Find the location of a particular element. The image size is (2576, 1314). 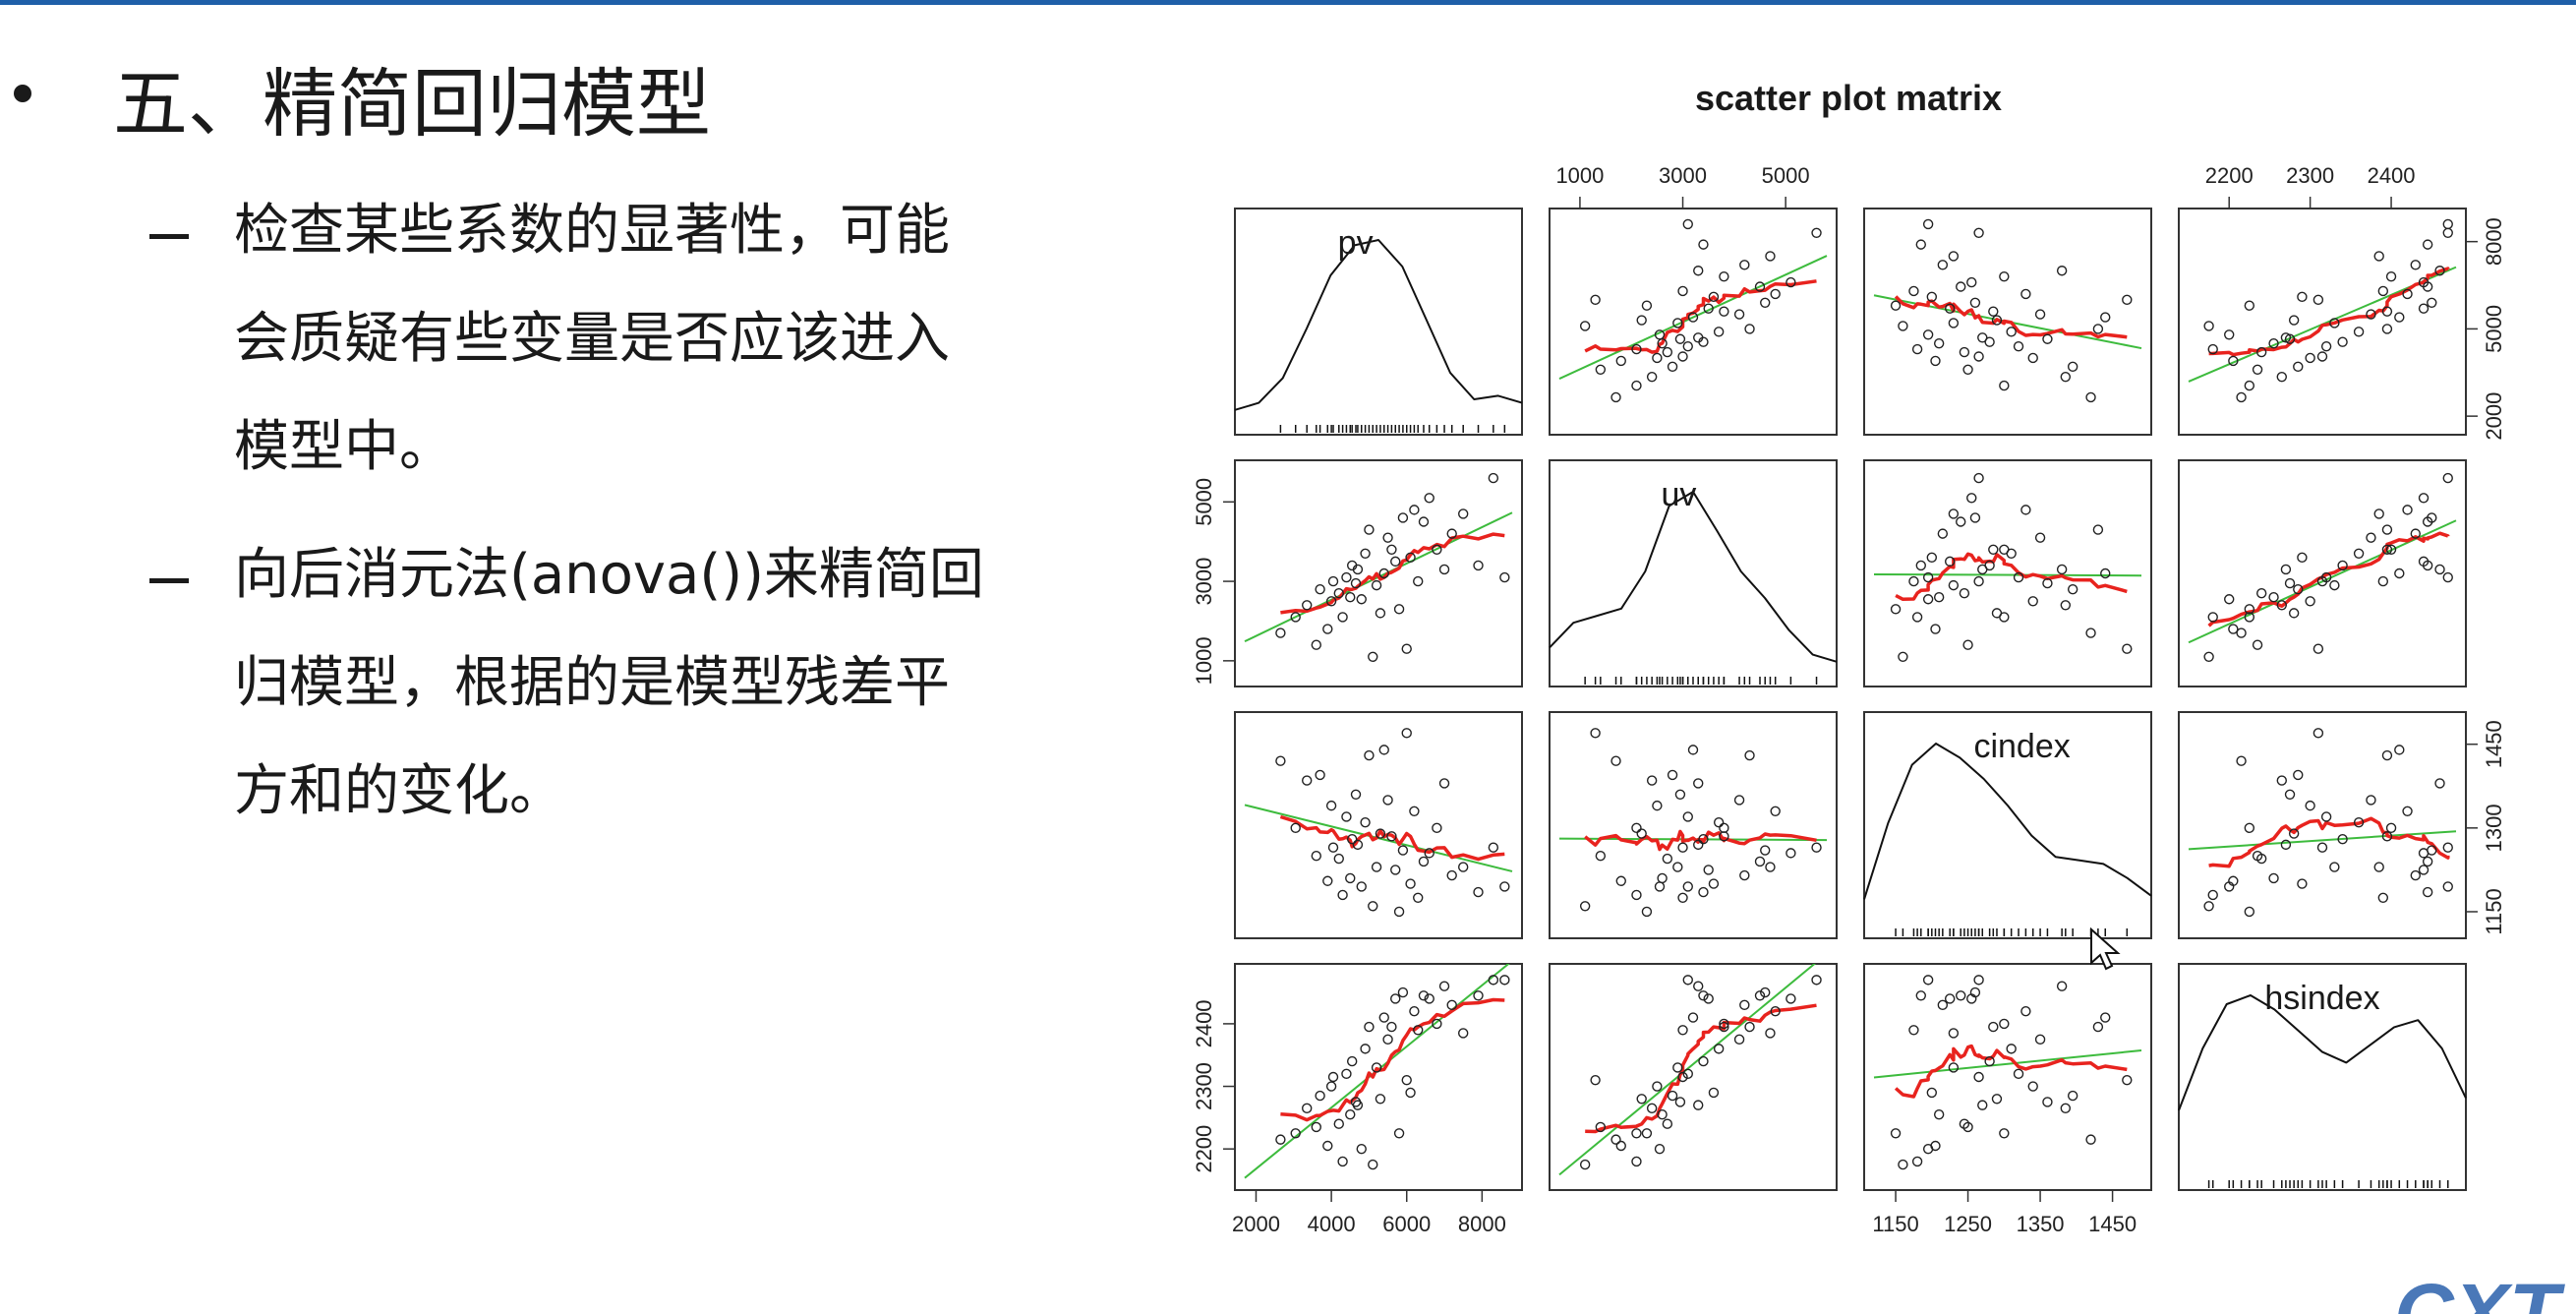

loess-smoother is located at coordinates (2011, 1071).